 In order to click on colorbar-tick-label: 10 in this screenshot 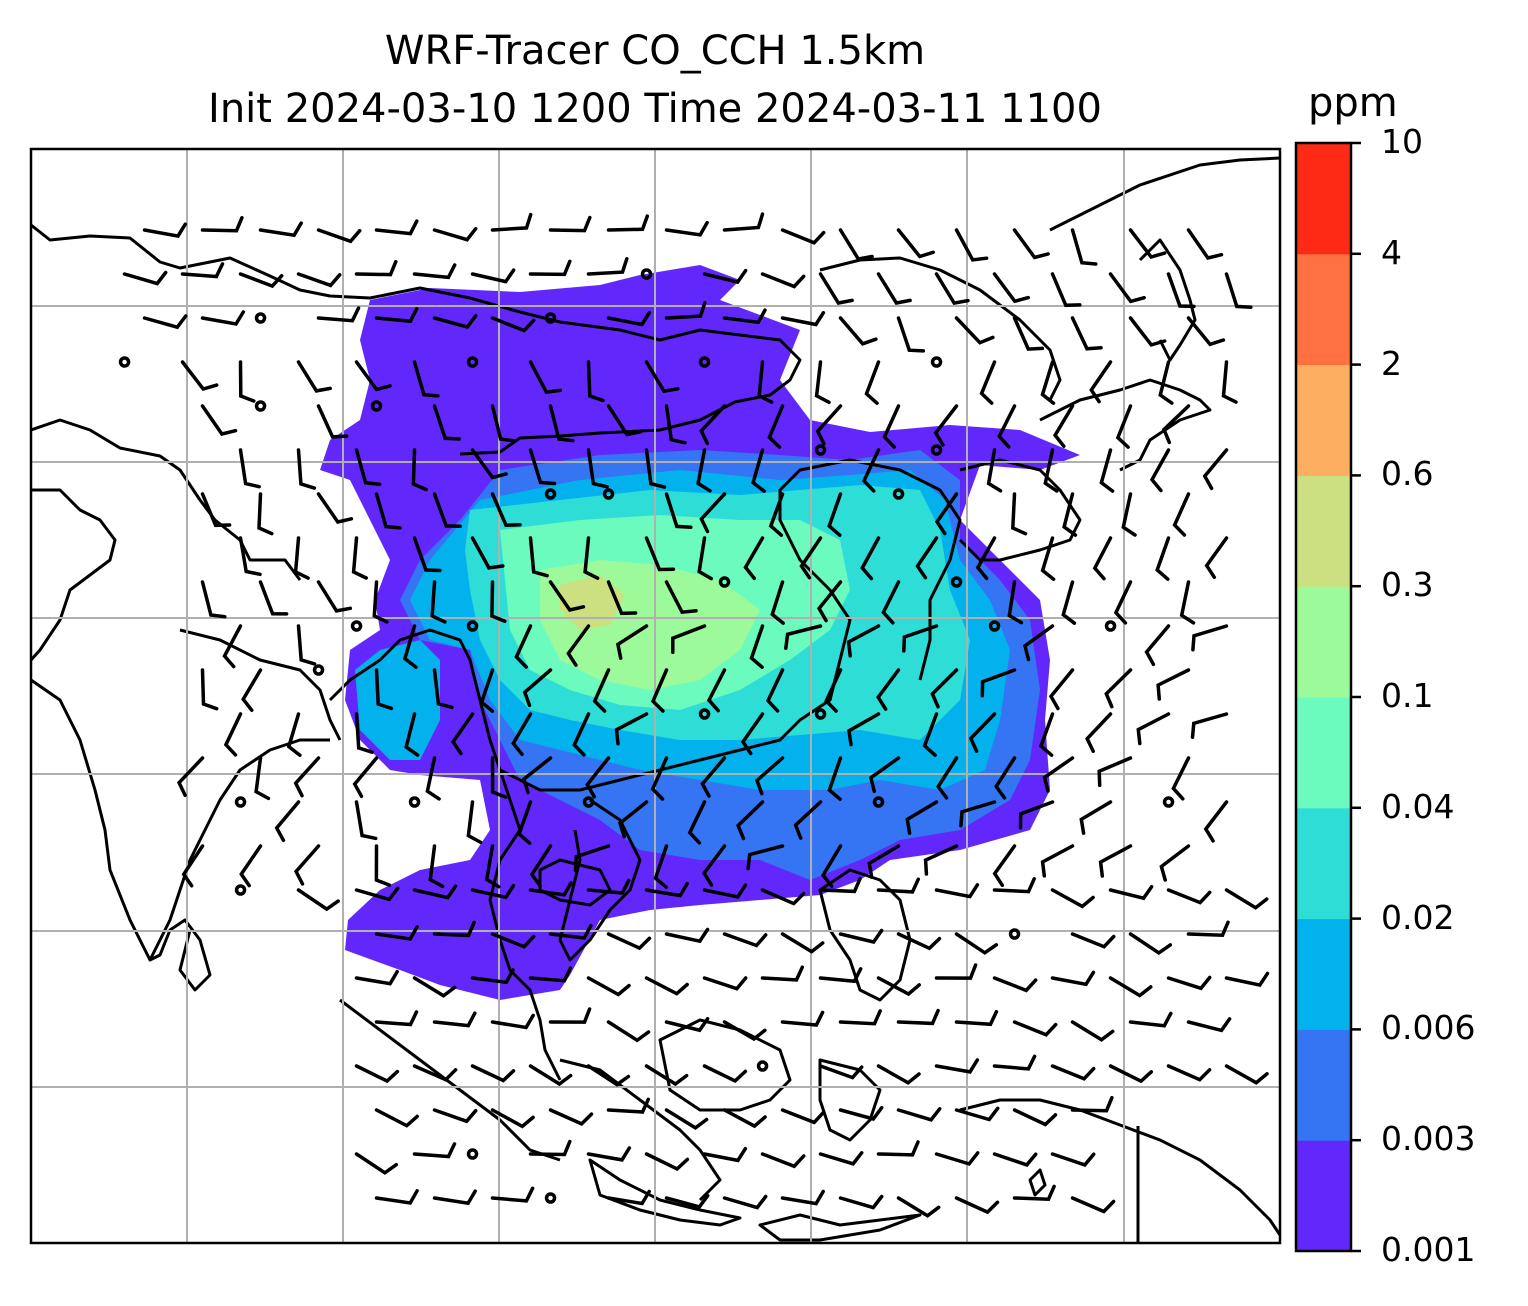, I will do `click(1402, 141)`.